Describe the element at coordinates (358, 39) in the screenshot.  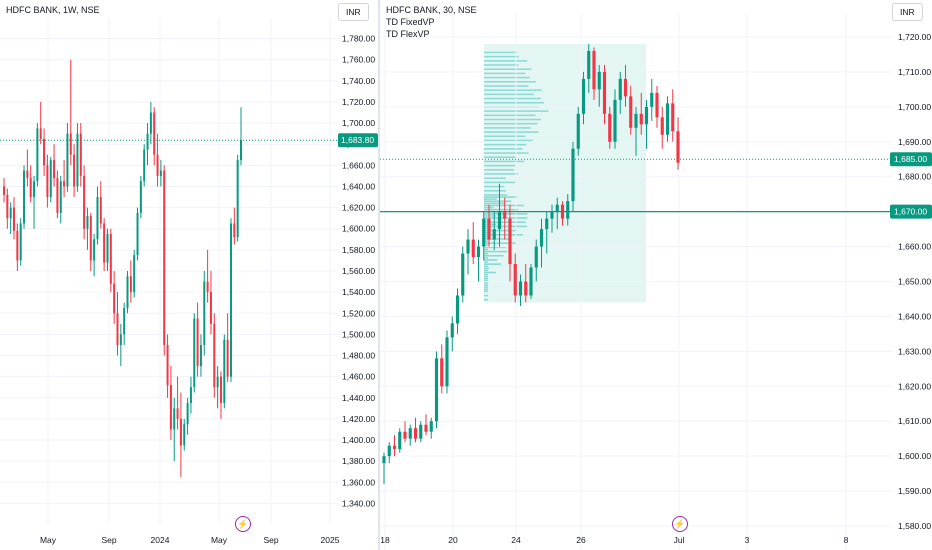
I see `y-tick-label: 1,780.00` at that location.